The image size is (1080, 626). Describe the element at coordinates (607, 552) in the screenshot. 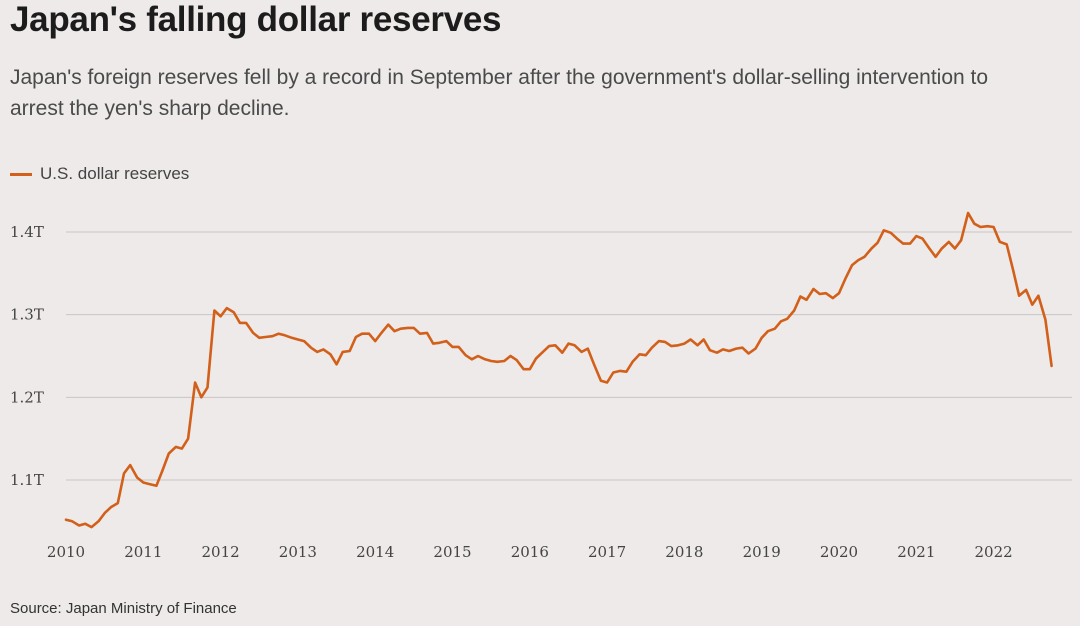

I see `x-tick-label: 2017` at that location.